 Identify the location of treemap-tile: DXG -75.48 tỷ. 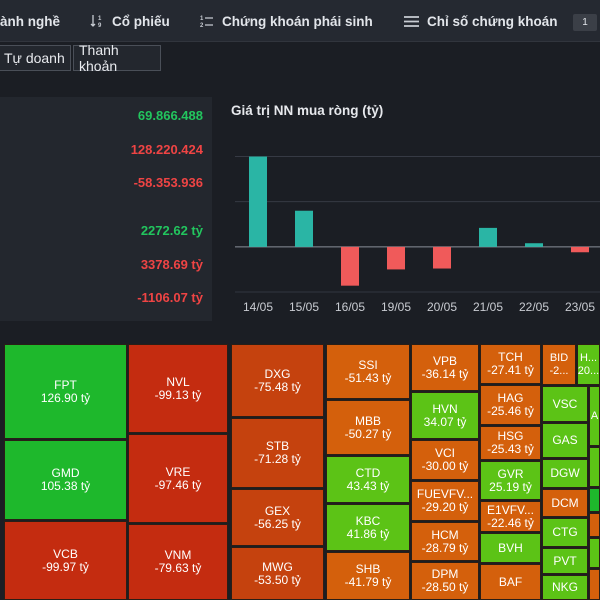
(277, 380).